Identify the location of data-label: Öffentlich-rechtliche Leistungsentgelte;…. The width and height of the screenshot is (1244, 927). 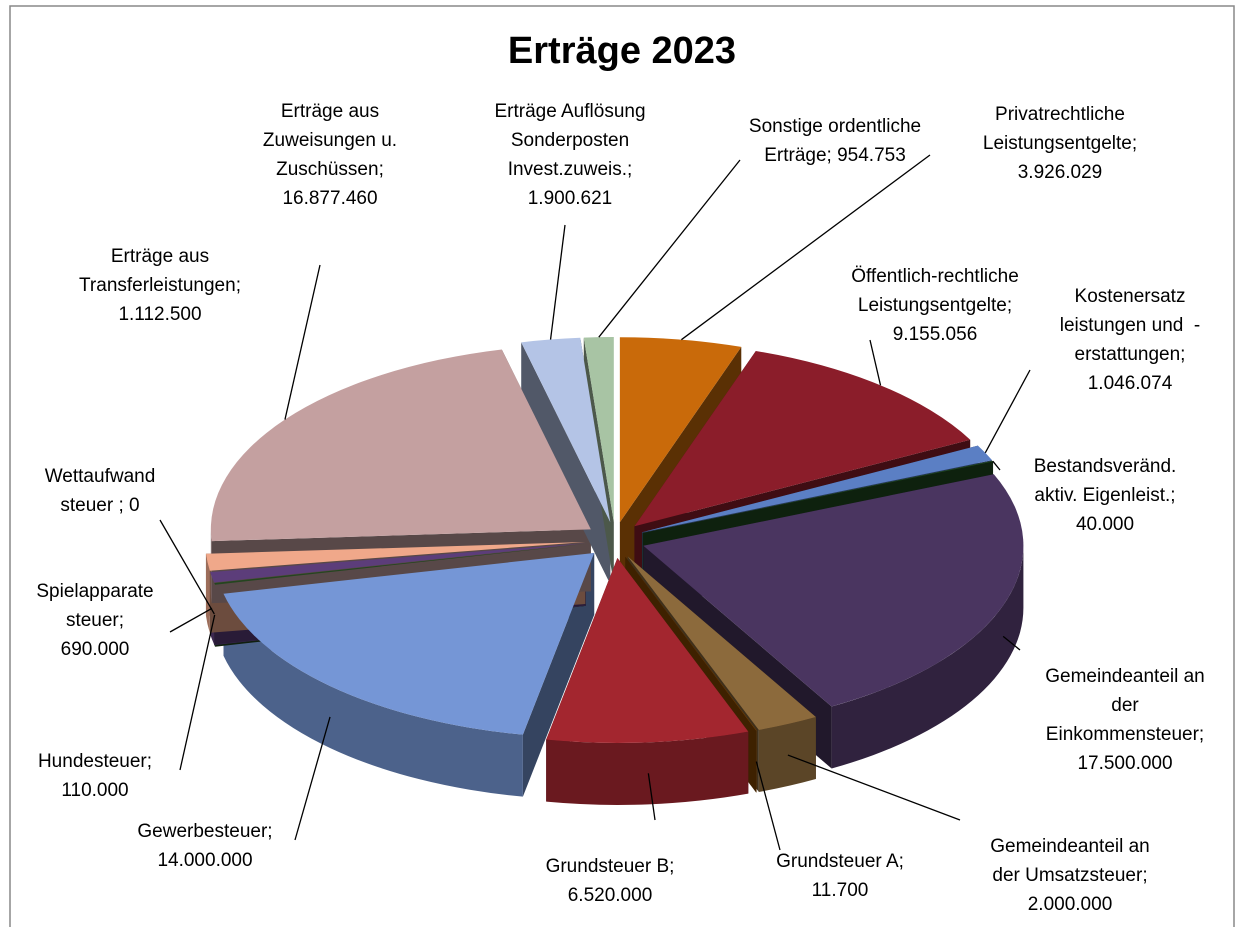
(935, 305).